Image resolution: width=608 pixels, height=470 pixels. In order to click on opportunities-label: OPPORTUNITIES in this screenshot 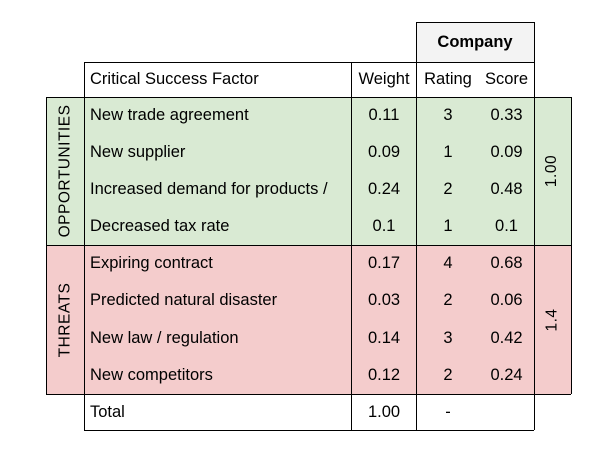, I will do `click(65, 171)`.